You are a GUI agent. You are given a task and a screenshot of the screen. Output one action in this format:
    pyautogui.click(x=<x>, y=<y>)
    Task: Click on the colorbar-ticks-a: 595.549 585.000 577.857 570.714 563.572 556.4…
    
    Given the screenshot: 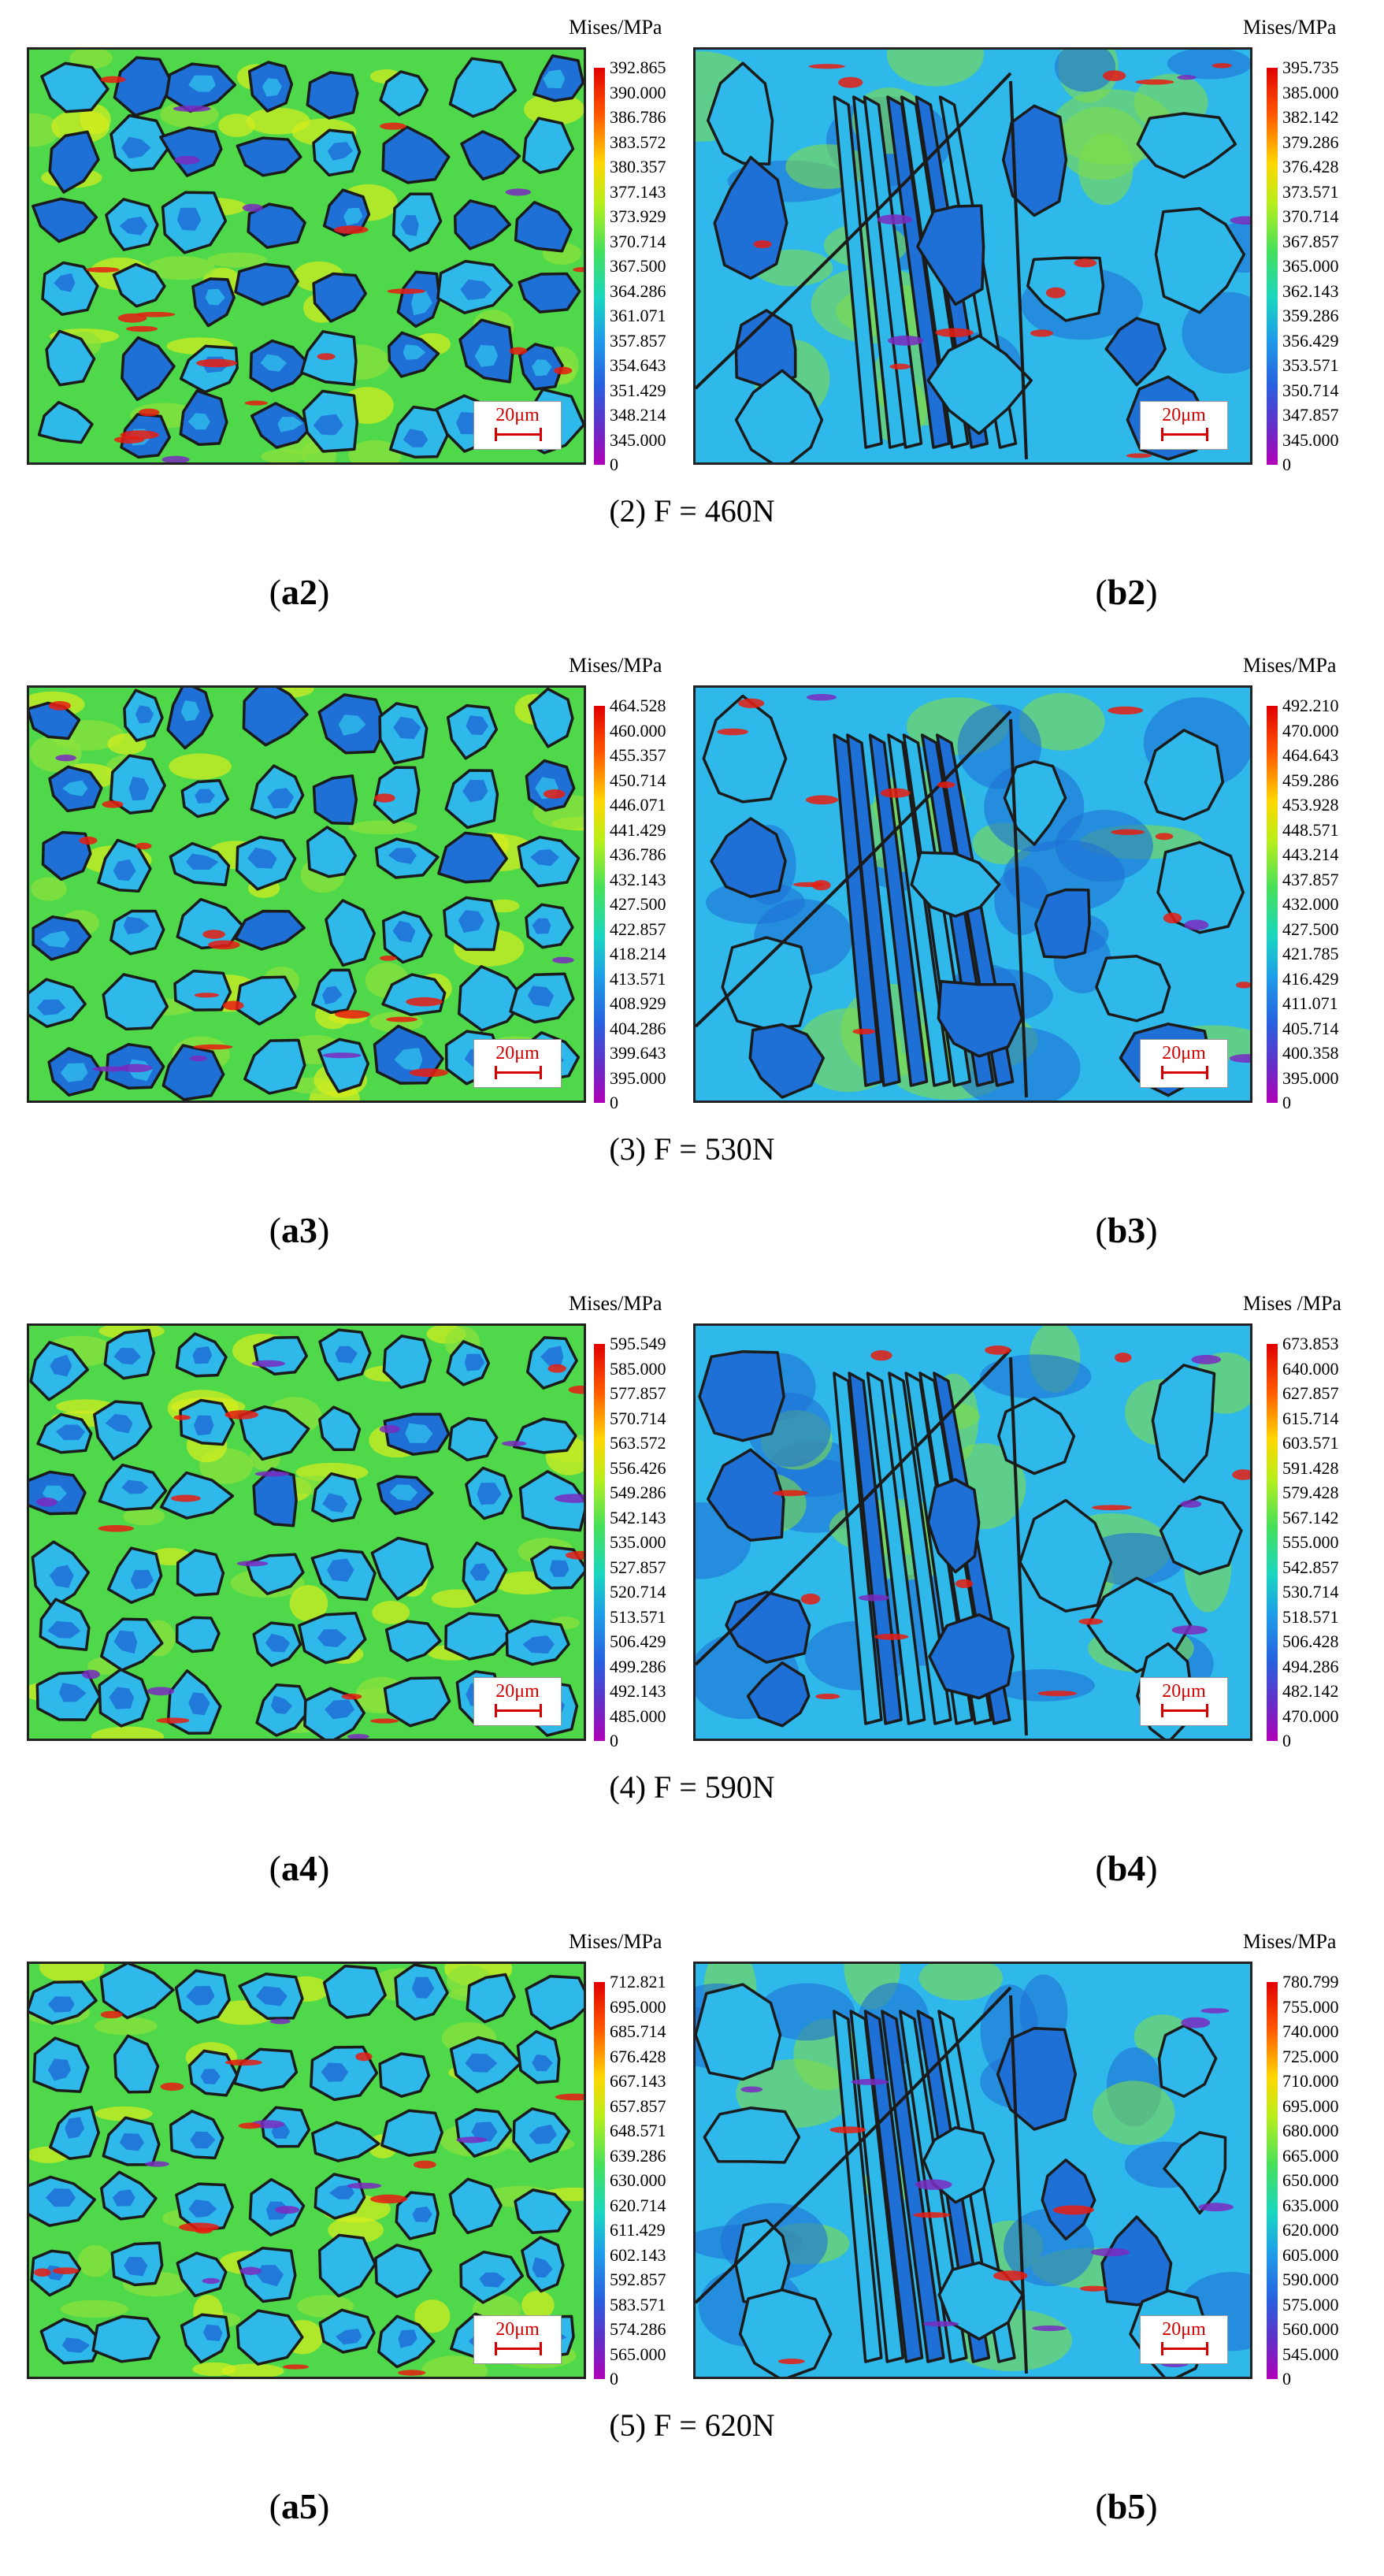 What is the action you would take?
    pyautogui.click(x=638, y=1542)
    